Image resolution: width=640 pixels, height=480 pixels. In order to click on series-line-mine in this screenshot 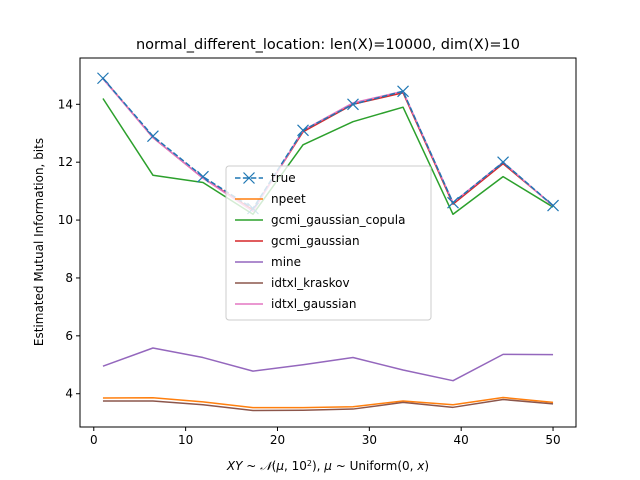, I will do `click(328, 364)`.